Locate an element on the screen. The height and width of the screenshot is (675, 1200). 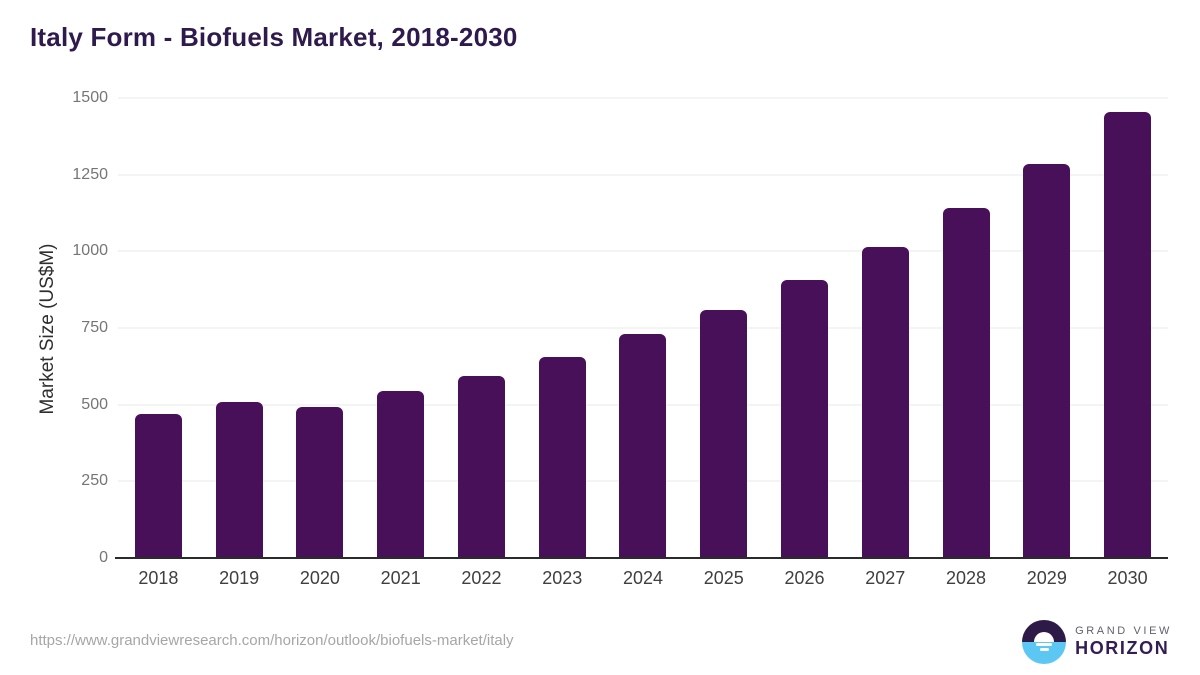
bar-2020 is located at coordinates (320, 482).